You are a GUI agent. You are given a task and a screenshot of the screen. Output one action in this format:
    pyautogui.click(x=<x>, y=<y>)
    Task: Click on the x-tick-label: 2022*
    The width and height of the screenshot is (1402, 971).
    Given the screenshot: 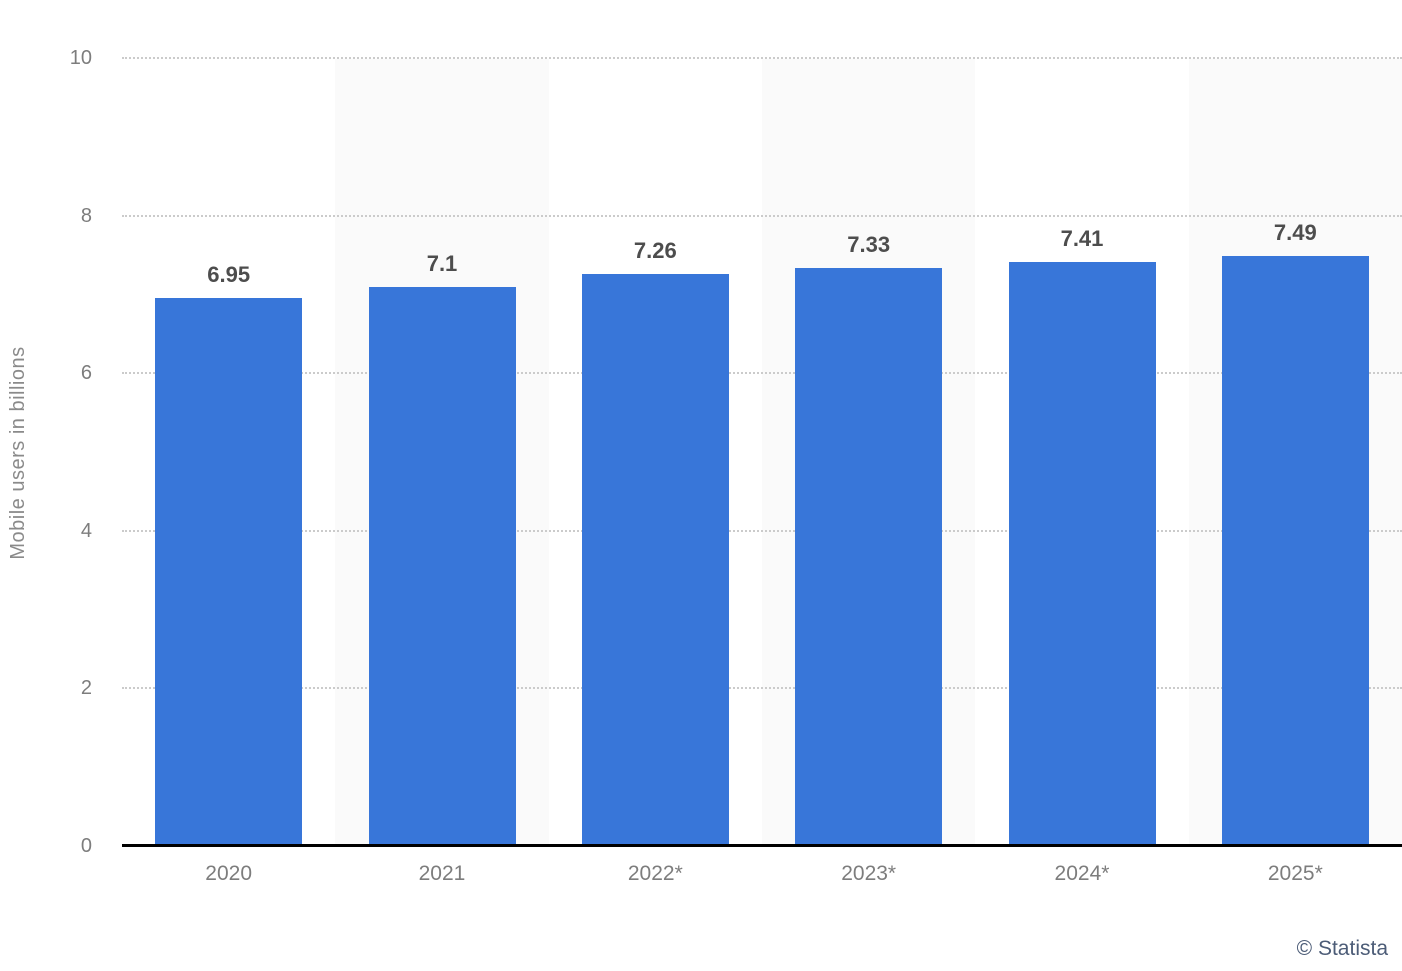 What is the action you would take?
    pyautogui.click(x=655, y=873)
    